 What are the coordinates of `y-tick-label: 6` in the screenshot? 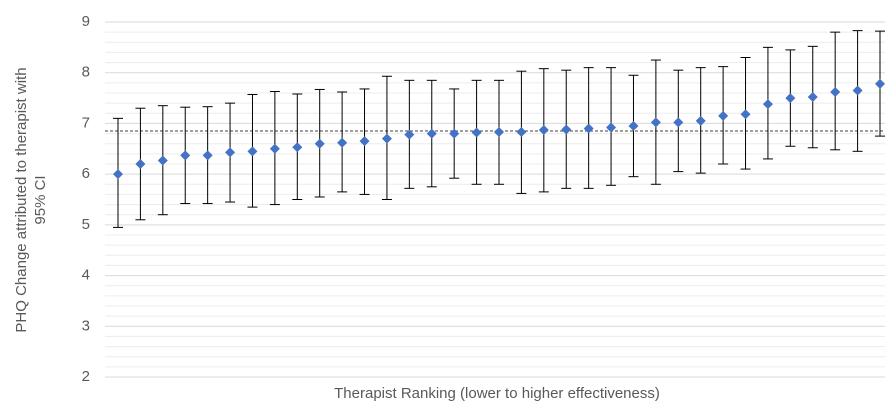 It's located at (86, 173).